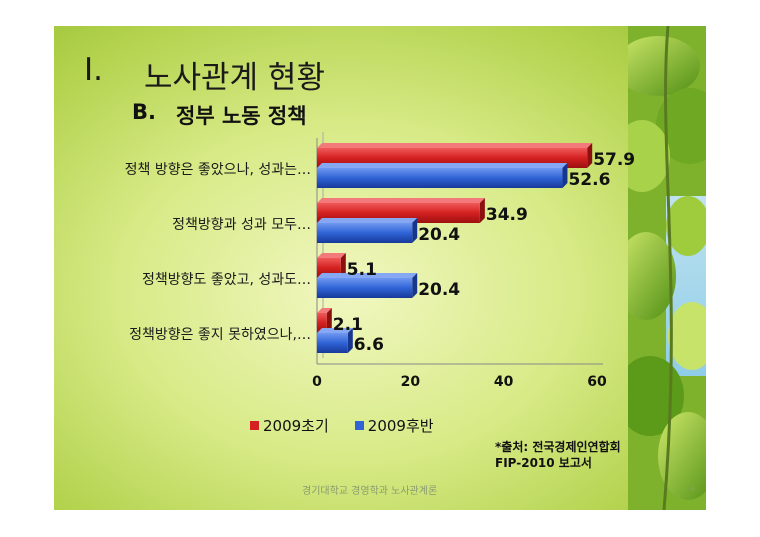 This screenshot has height=537, width=760. What do you see at coordinates (589, 180) in the screenshot?
I see `value-label-s2-c1: 52.6` at bounding box center [589, 180].